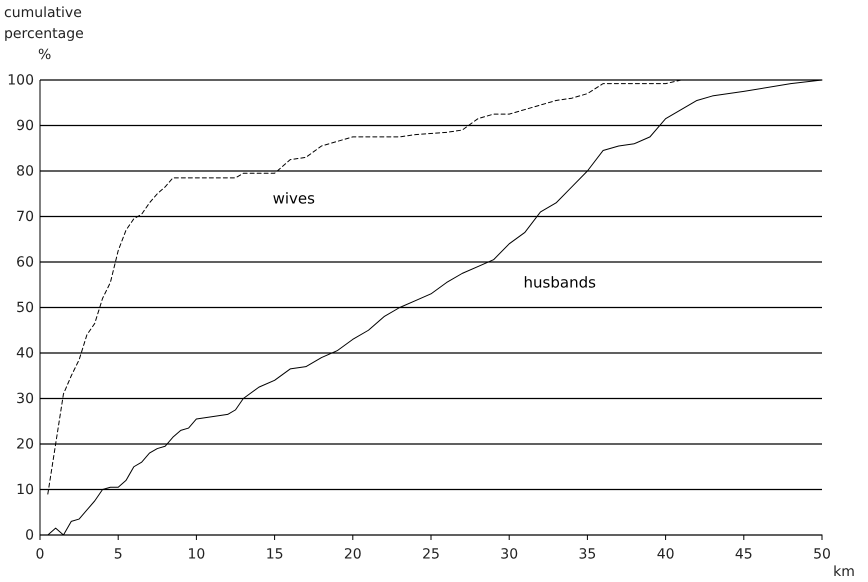 Image resolution: width=868 pixels, height=582 pixels. Describe the element at coordinates (743, 554) in the screenshot. I see `x-tick-label: 45` at that location.